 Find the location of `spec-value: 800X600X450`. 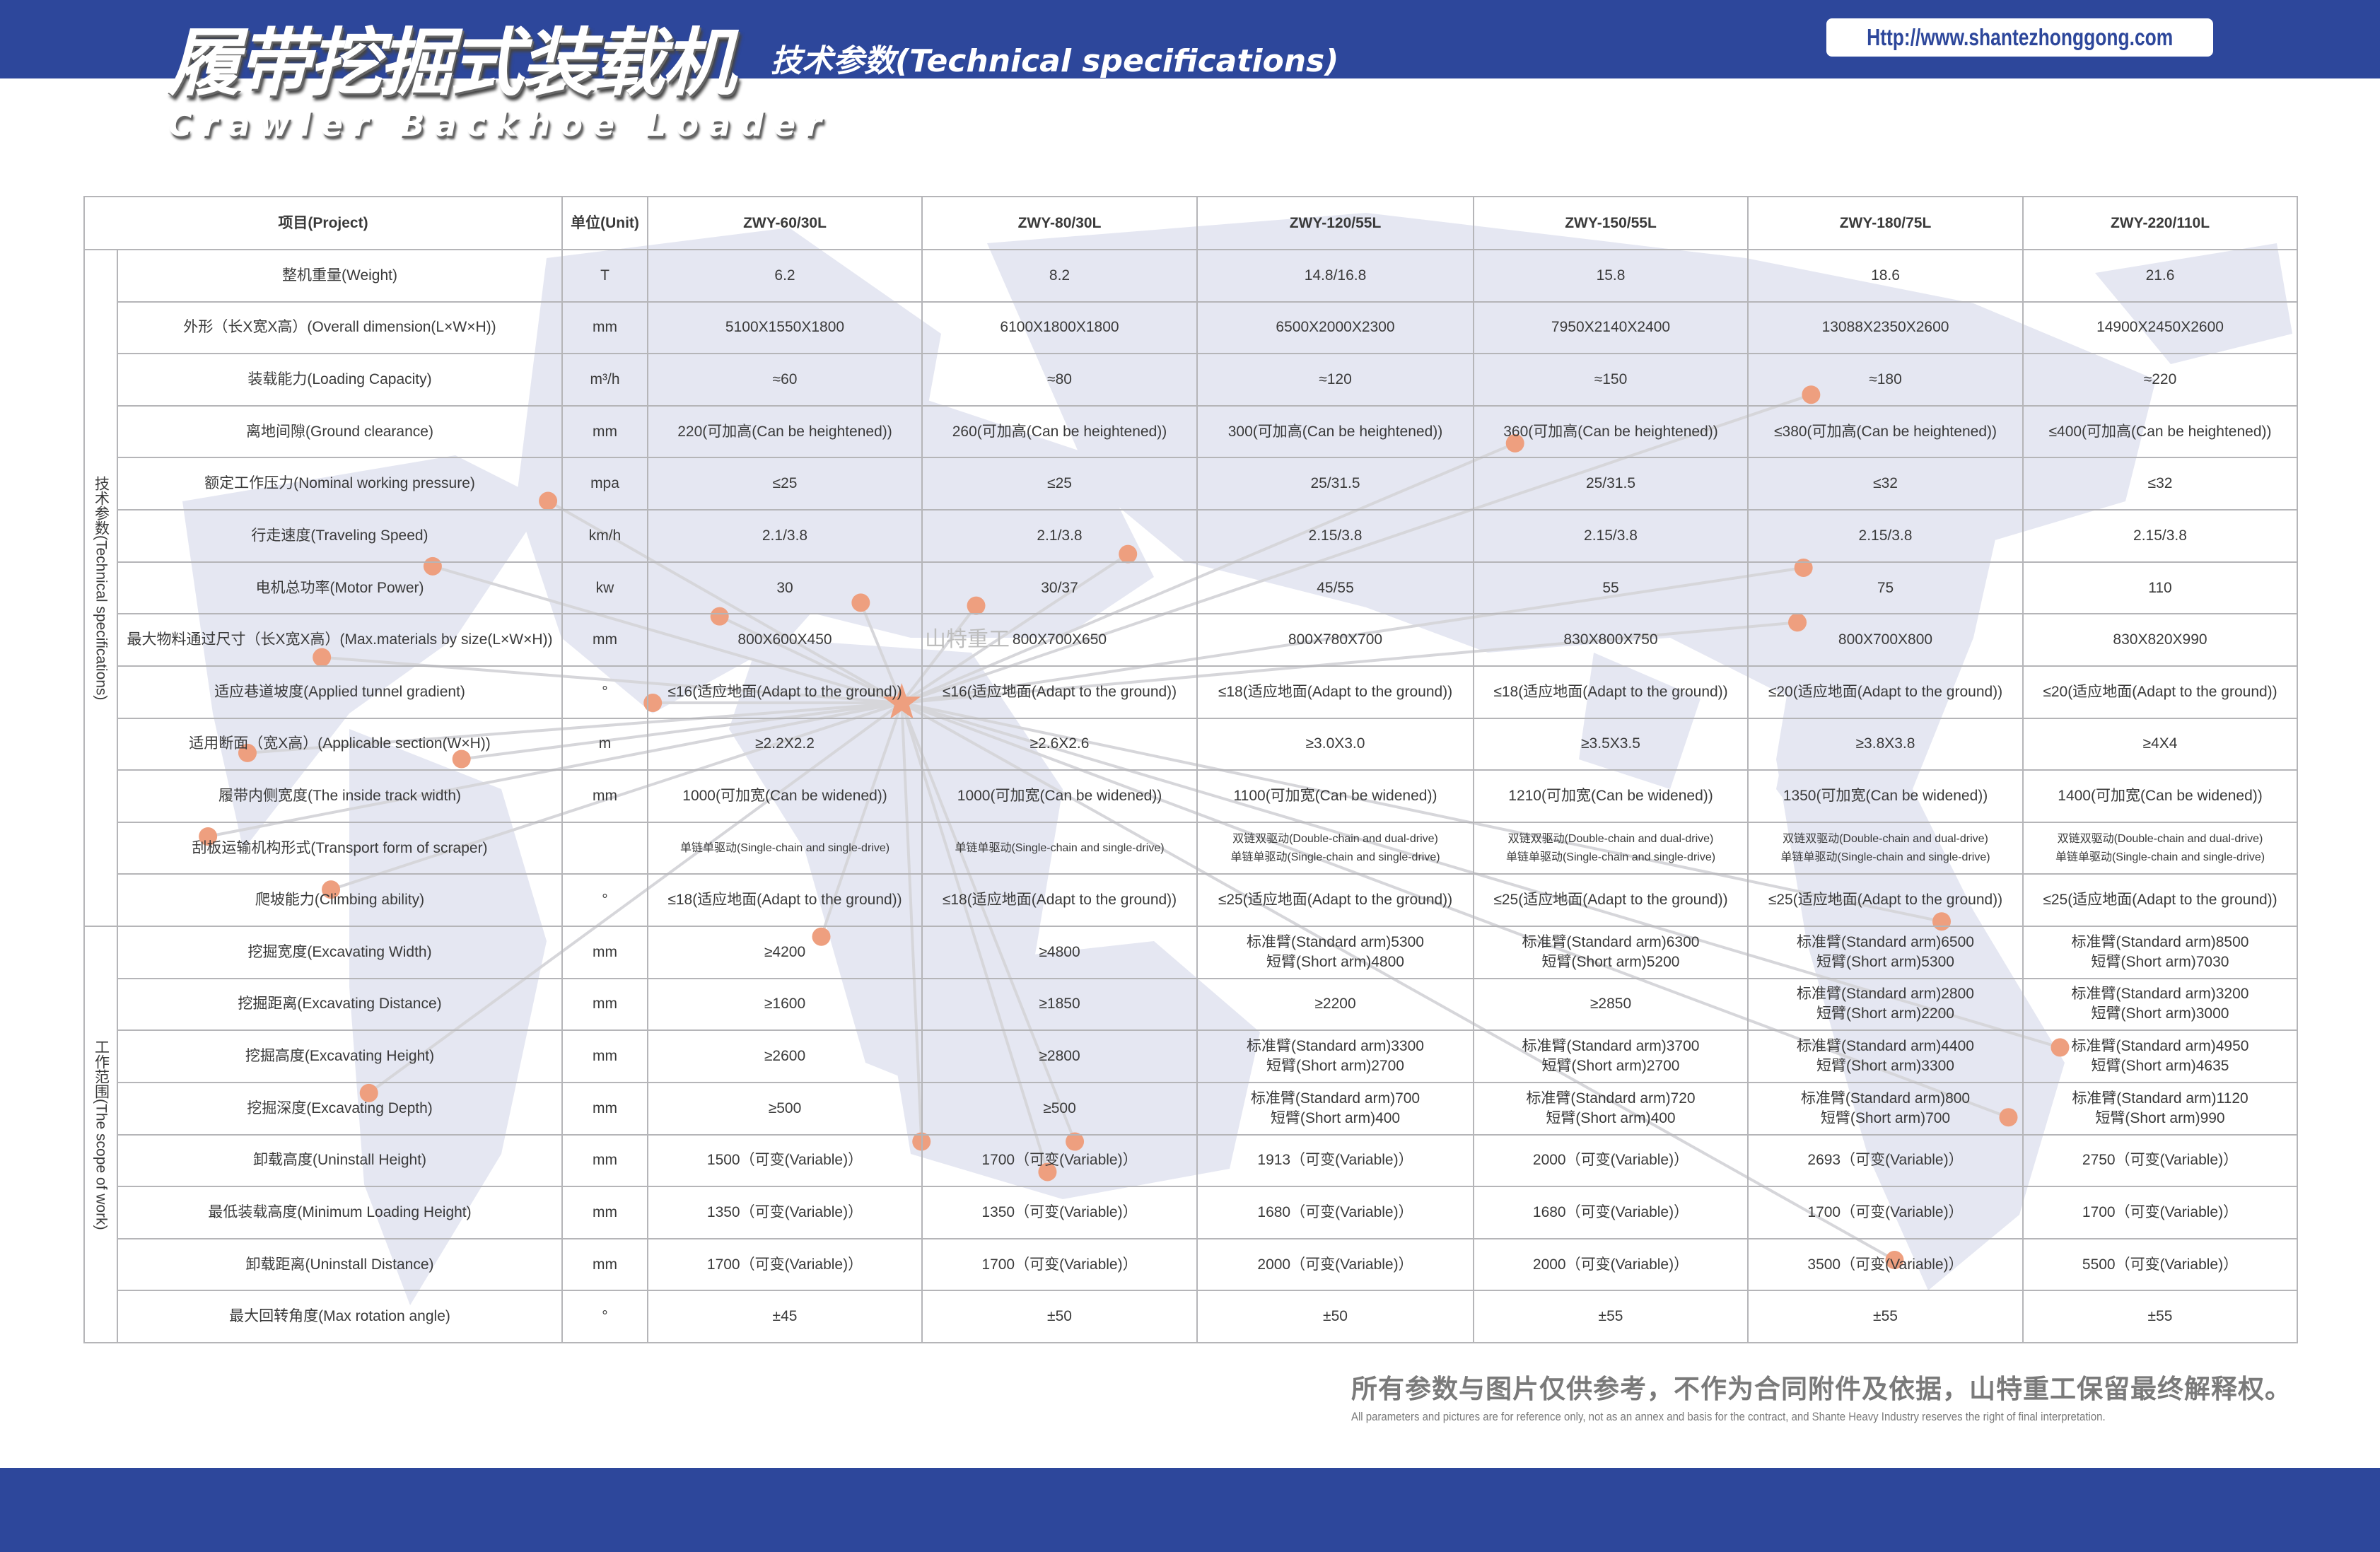

spec-value: 800X600X450 is located at coordinates (785, 640).